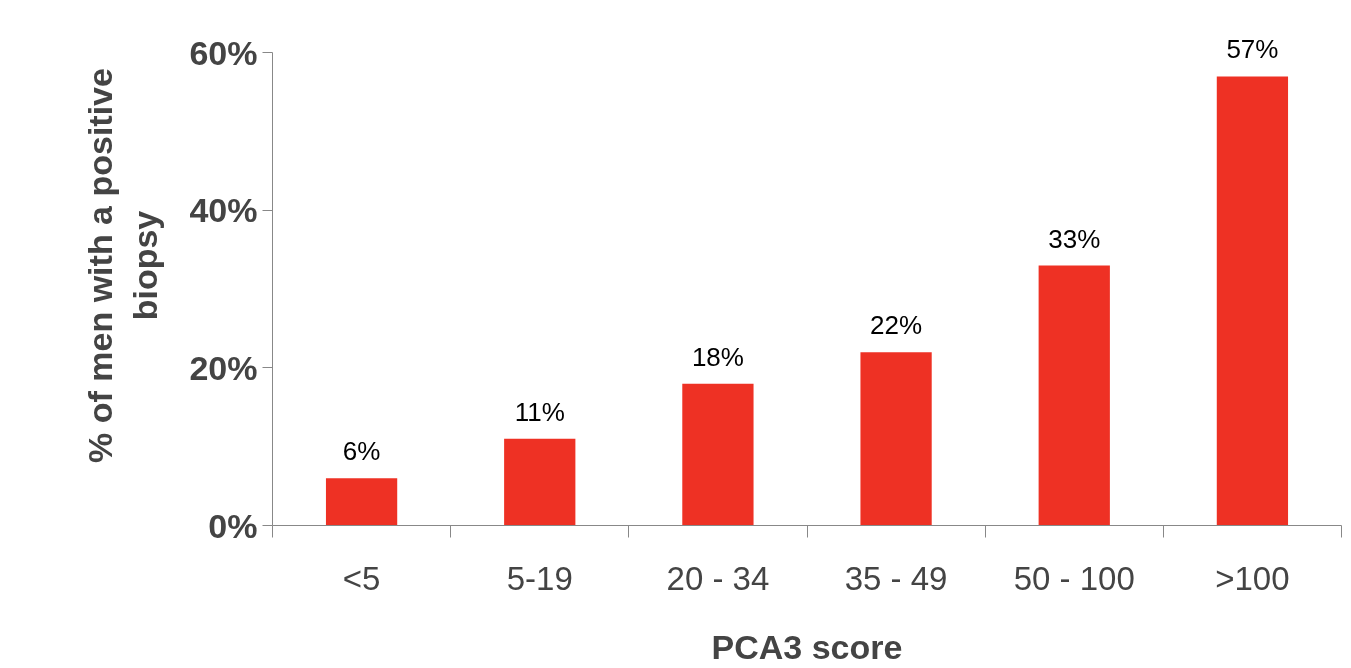 The image size is (1351, 668). What do you see at coordinates (223, 210) in the screenshot?
I see `y-tick-label: 40%` at bounding box center [223, 210].